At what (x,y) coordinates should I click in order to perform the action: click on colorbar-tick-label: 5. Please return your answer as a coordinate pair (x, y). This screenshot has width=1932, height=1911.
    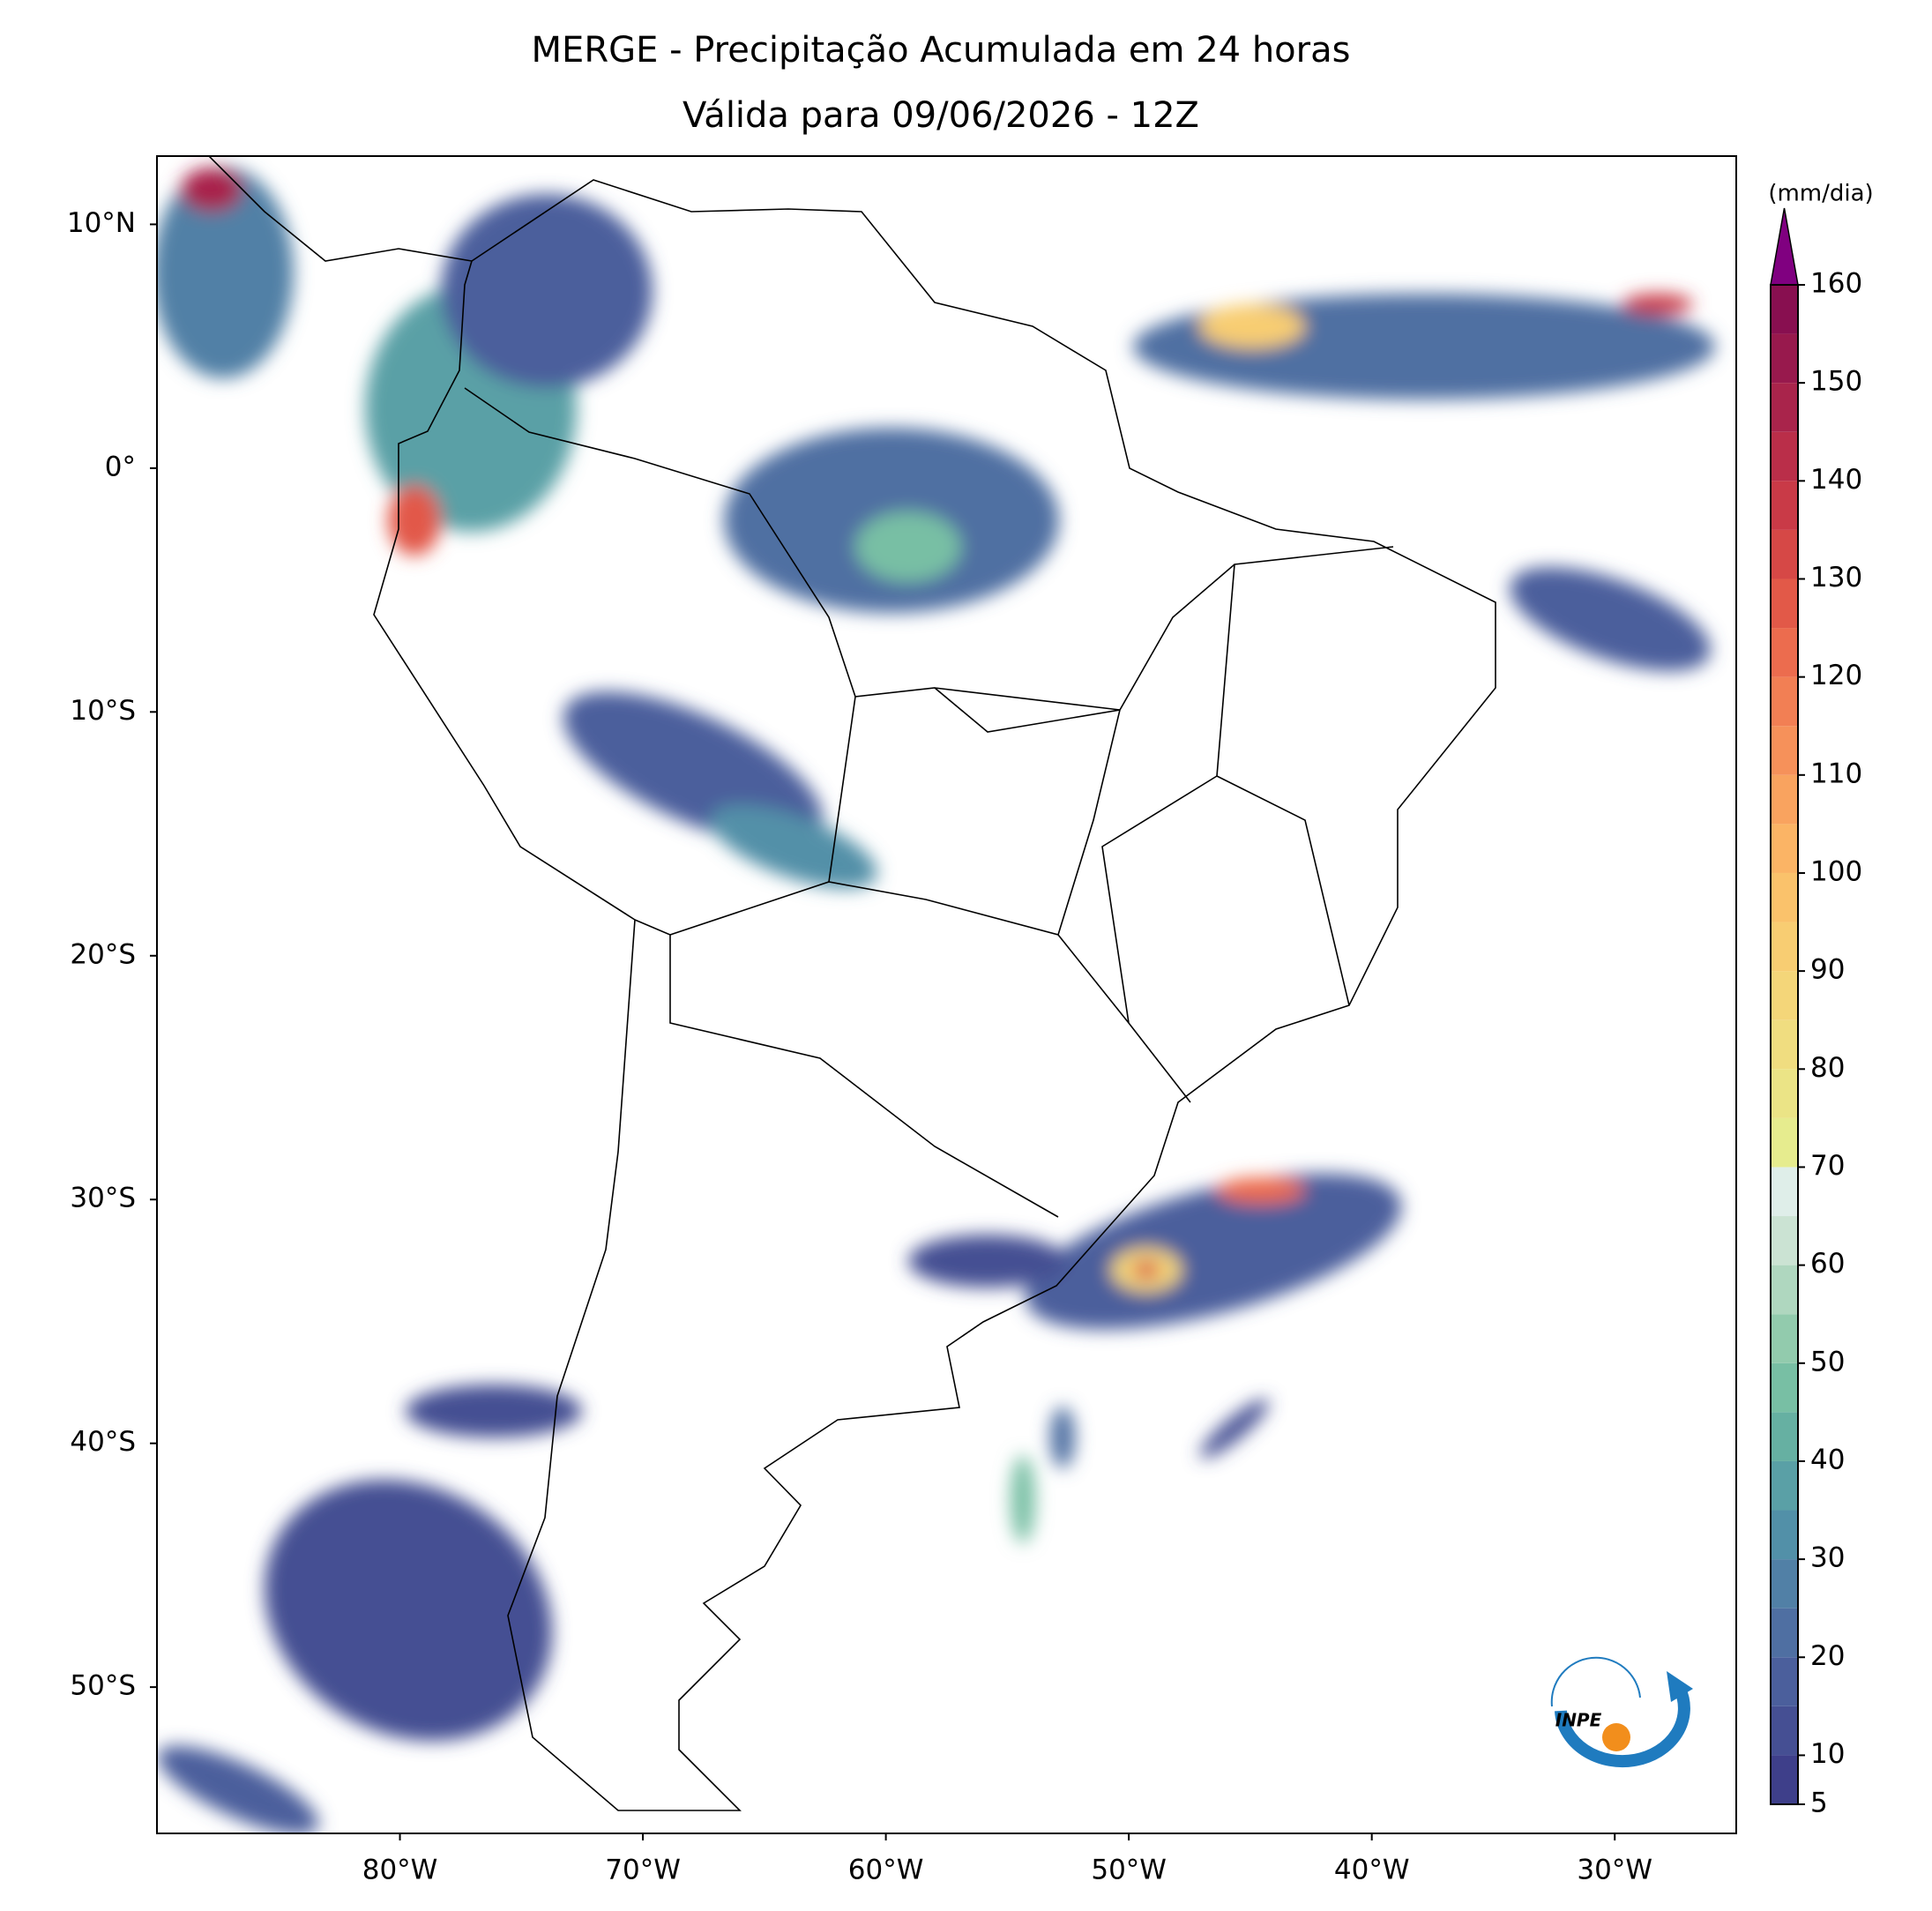
    Looking at the image, I should click on (1819, 1804).